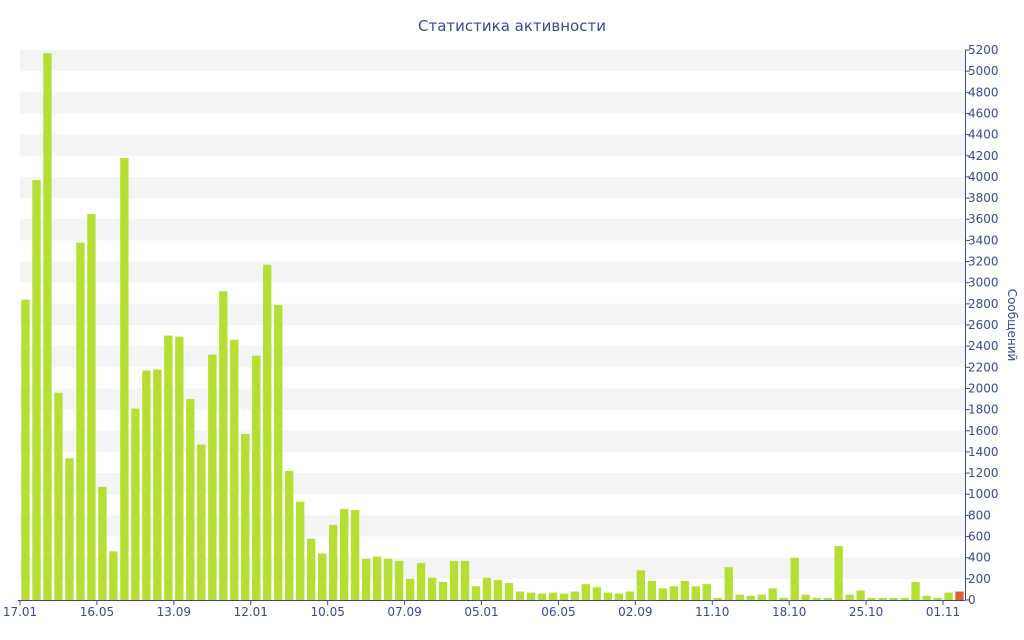 The image size is (1024, 640). What do you see at coordinates (712, 612) in the screenshot?
I see `x-tick-label: 11.10` at bounding box center [712, 612].